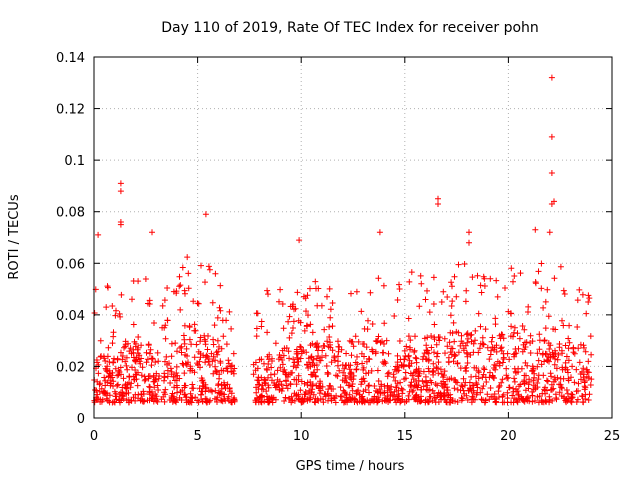 This screenshot has height=480, width=640. What do you see at coordinates (350, 466) in the screenshot?
I see `x-axis-label: GPS time / hours` at bounding box center [350, 466].